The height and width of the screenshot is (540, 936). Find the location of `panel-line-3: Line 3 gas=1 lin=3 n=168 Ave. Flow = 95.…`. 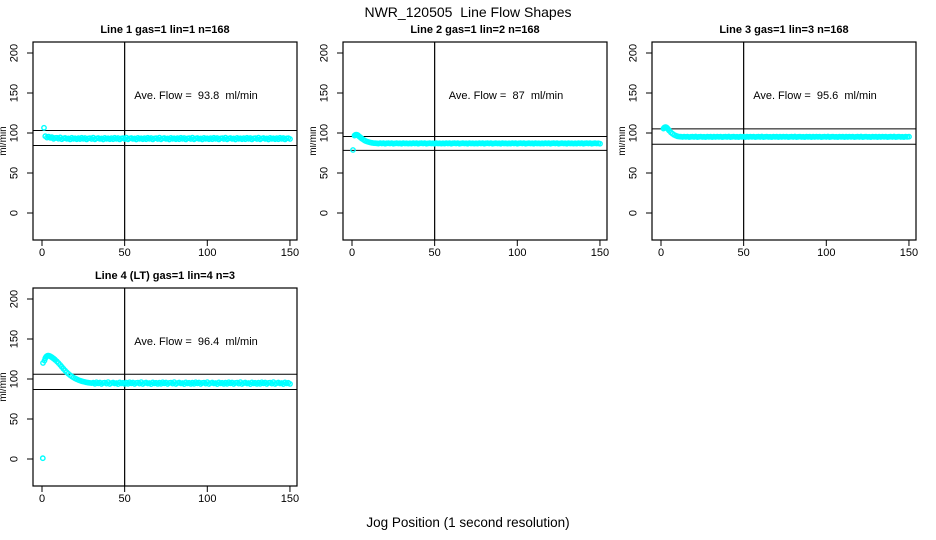

panel-line-3: Line 3 gas=1 lin=3 n=168 Ave. Flow = 95.… is located at coordinates (769, 147).